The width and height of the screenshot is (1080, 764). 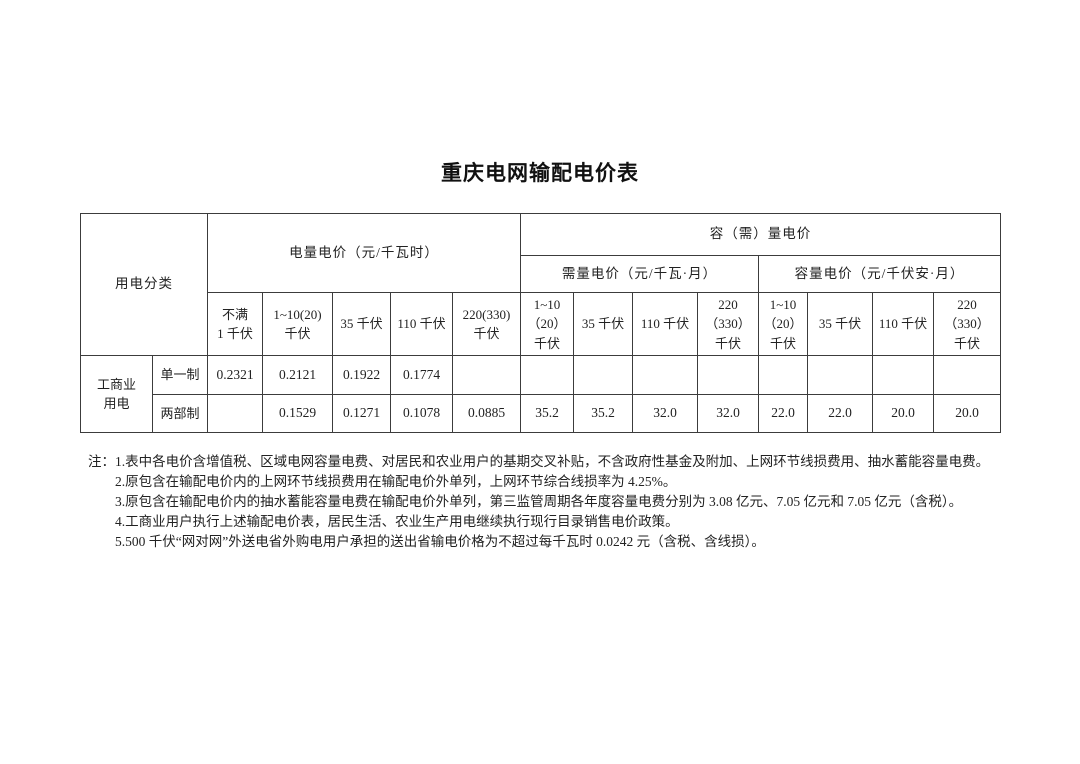 What do you see at coordinates (880, 274) in the screenshot?
I see `header-capacity-price-group: 容量电价（元/千伏安·月）` at bounding box center [880, 274].